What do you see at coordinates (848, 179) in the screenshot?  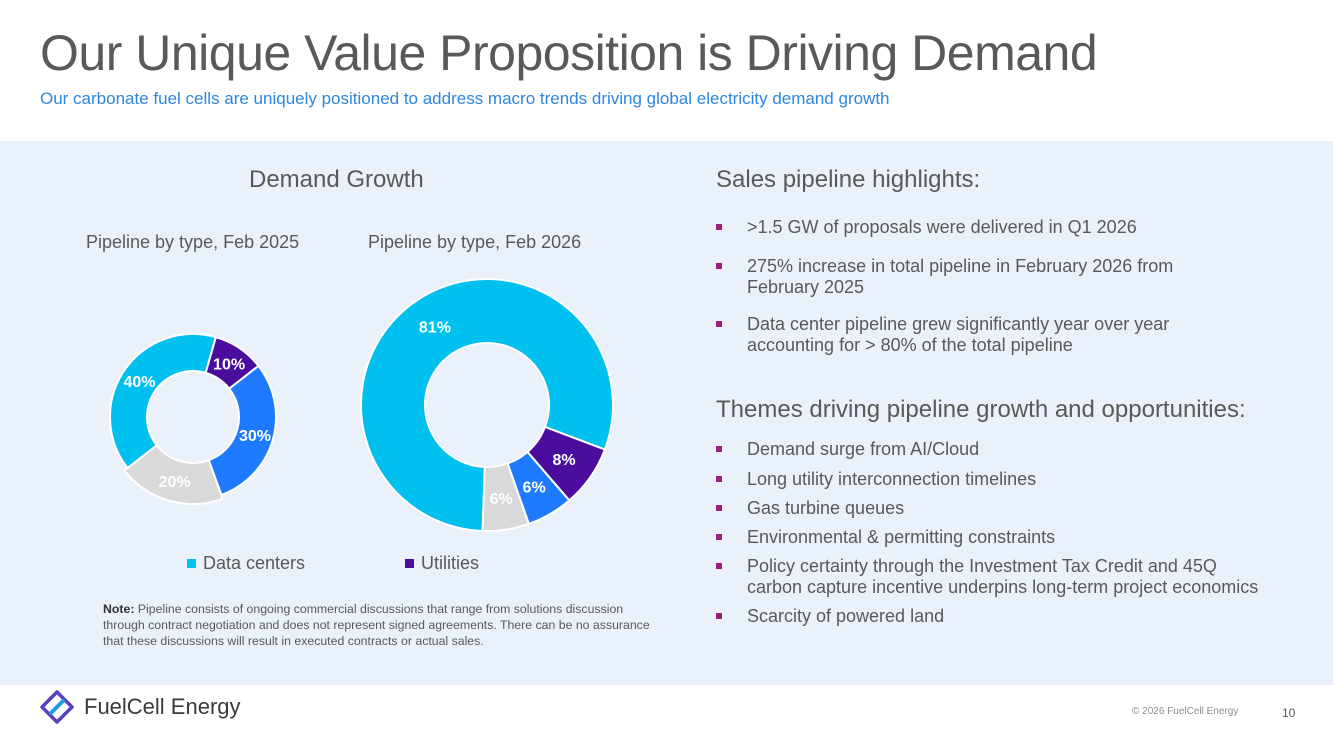 I see `sales-pipeline-heading: Sales pipeline highlights:` at bounding box center [848, 179].